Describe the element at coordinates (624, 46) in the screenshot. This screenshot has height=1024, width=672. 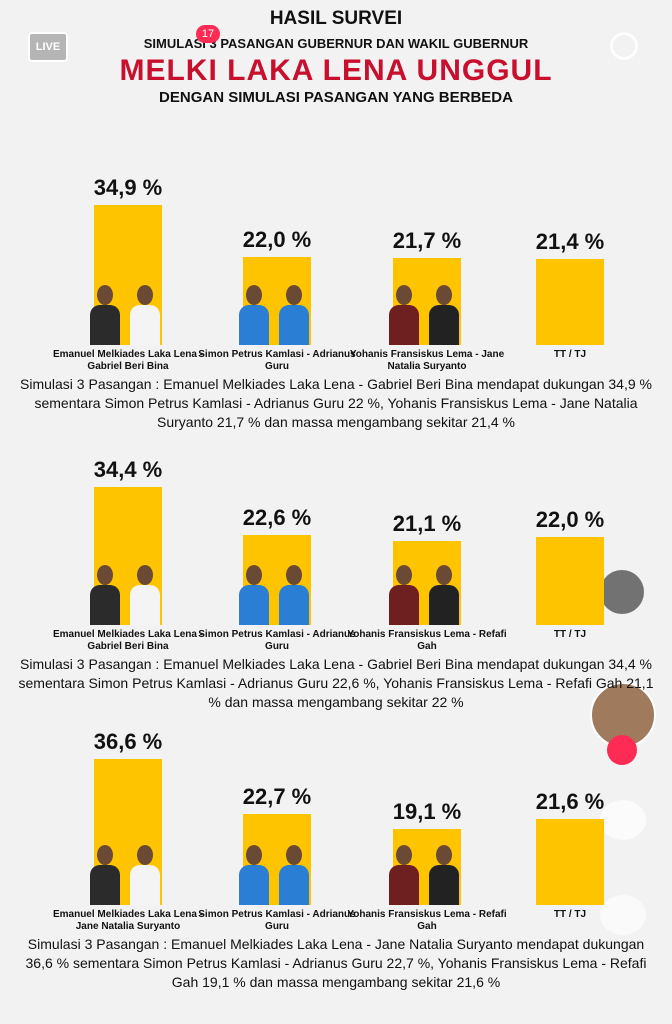
I see `search-icon` at that location.